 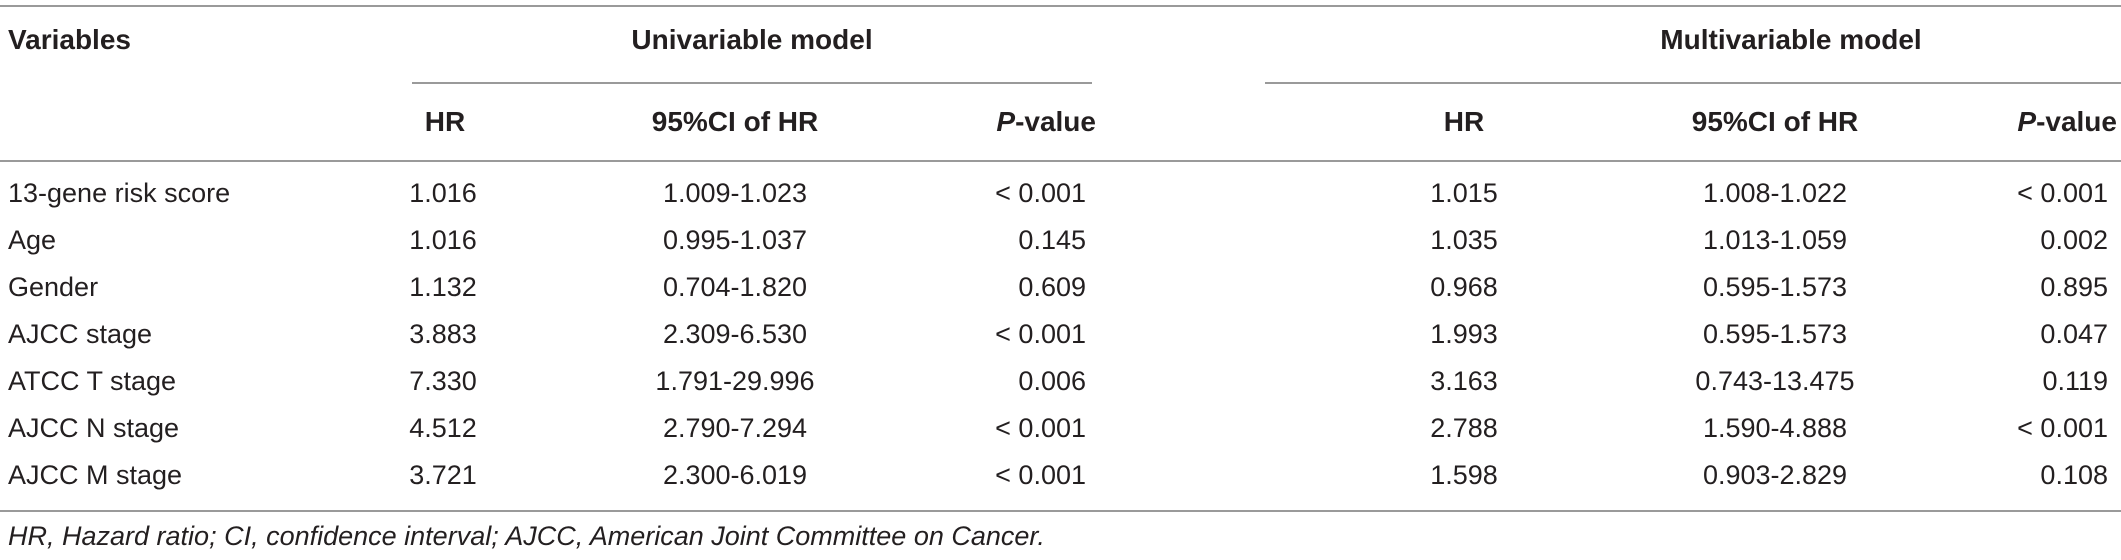 What do you see at coordinates (1464, 475) in the screenshot?
I see `multi-hr-cell: 1.598` at bounding box center [1464, 475].